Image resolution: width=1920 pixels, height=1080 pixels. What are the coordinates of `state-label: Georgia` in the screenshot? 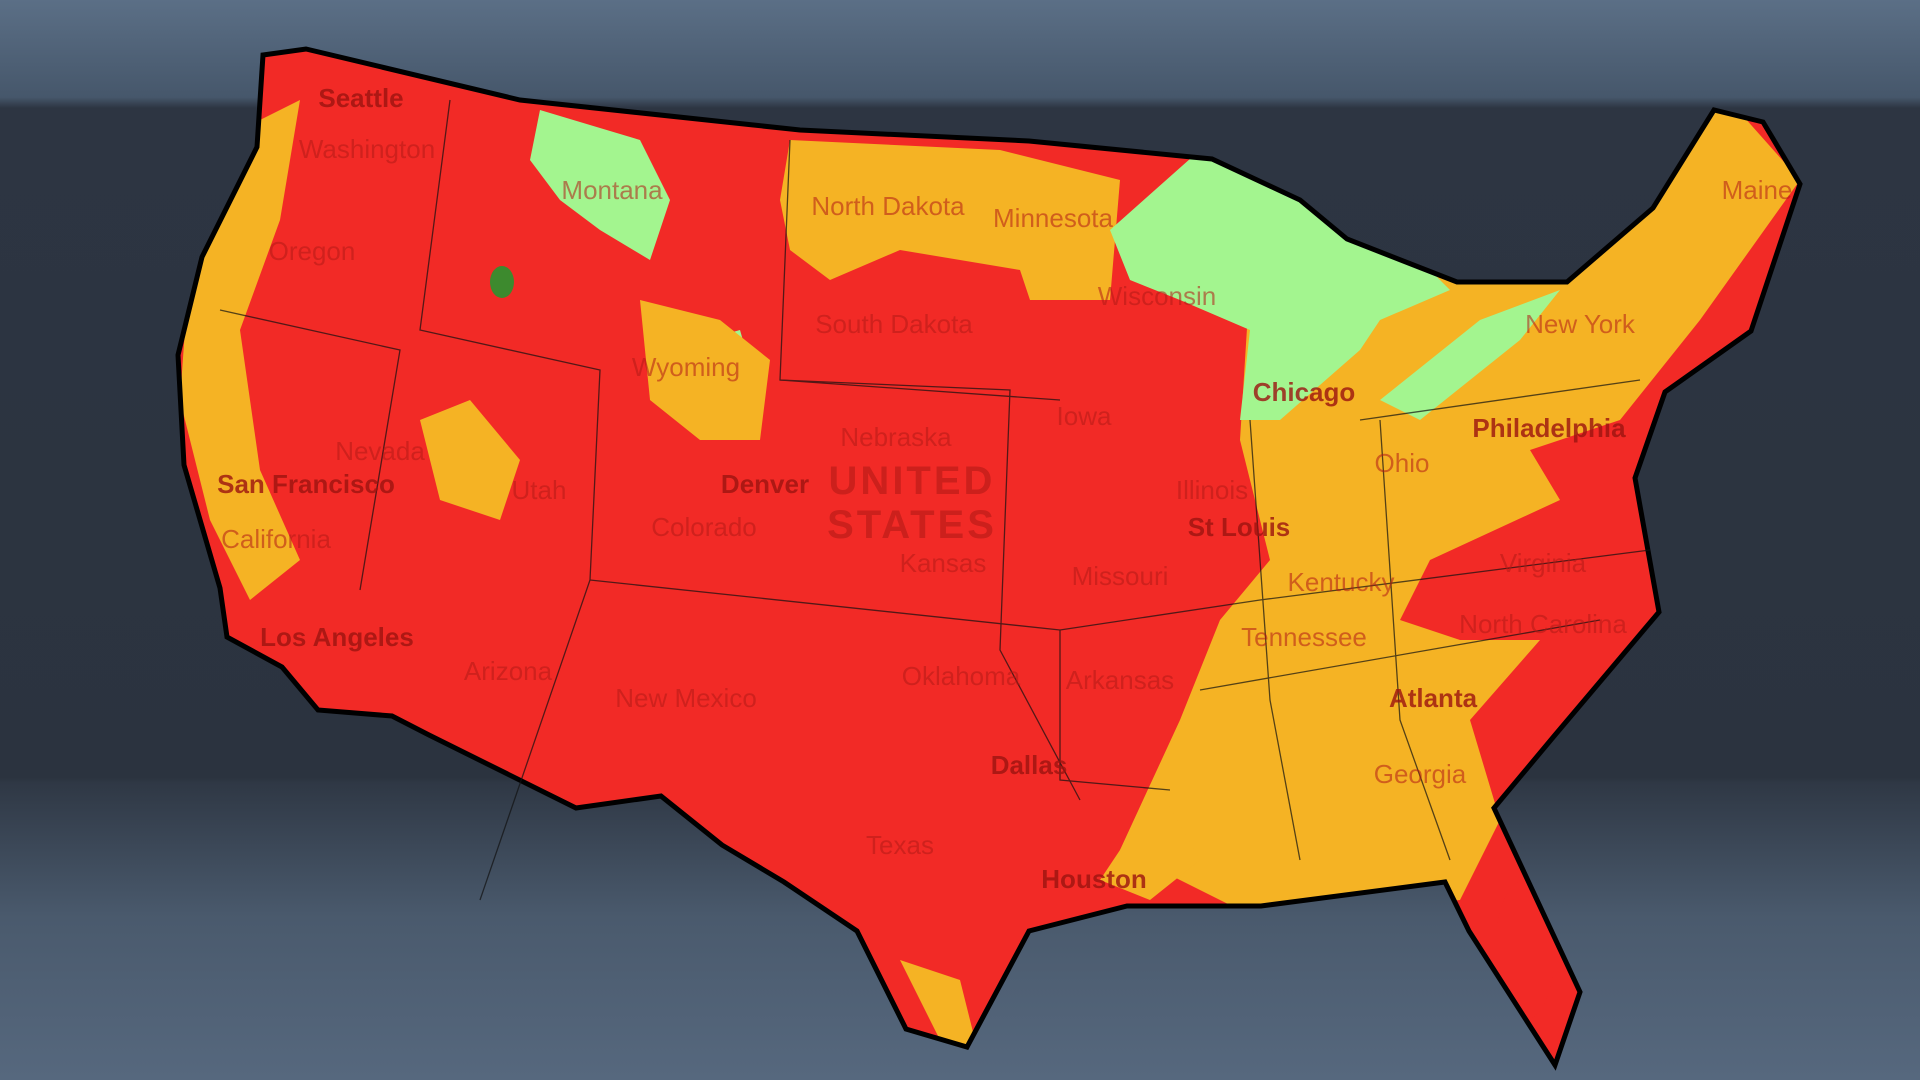 It's located at (1420, 774).